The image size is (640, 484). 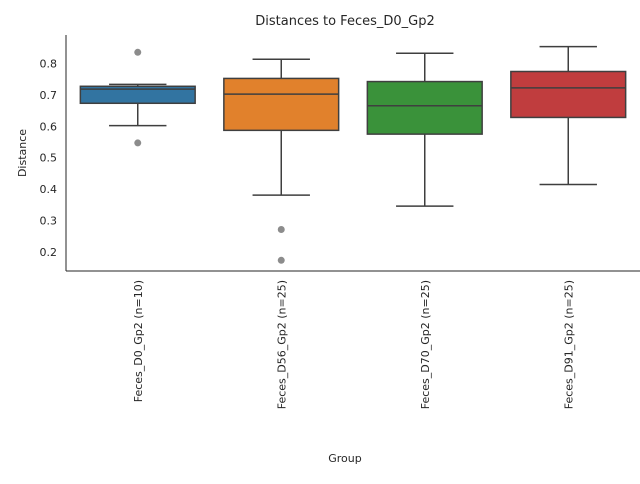 I want to click on y-axis-label: Distance, so click(x=22, y=153).